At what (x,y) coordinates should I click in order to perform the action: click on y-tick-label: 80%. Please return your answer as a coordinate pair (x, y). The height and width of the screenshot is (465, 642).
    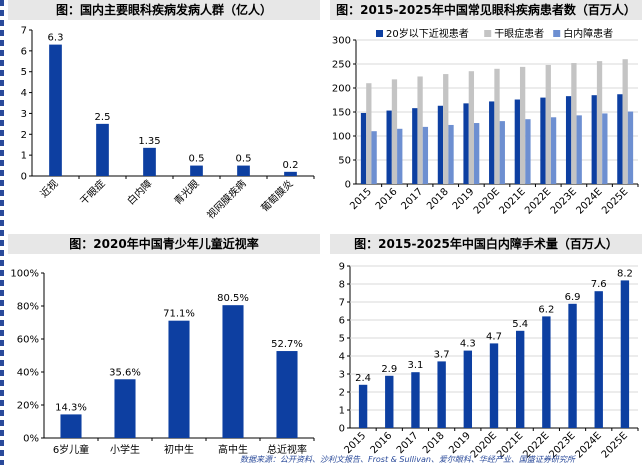
    Looking at the image, I should click on (28, 307).